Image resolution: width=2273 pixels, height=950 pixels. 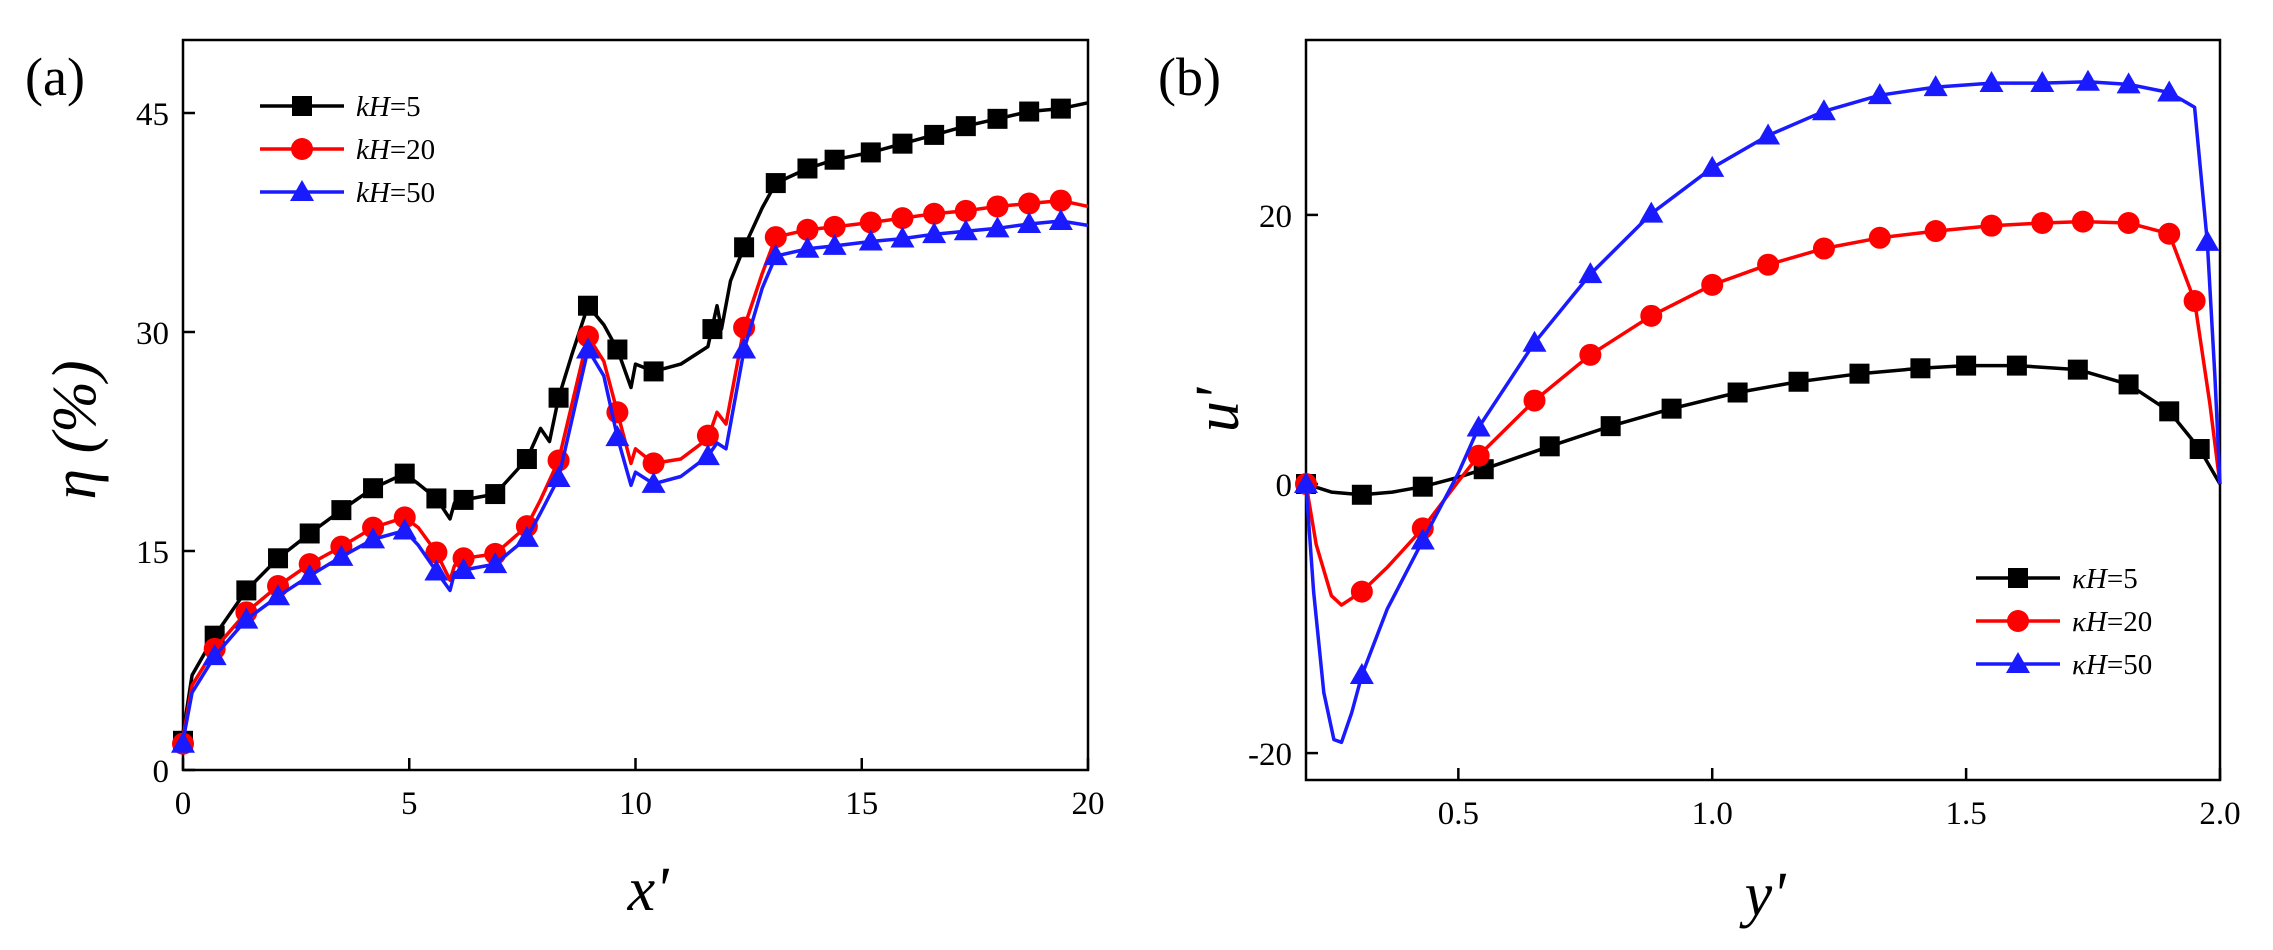 I want to click on panel-b-ylabel: u', so click(x=1218, y=409).